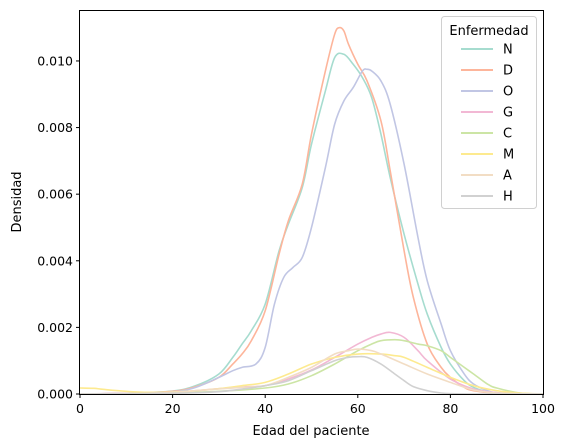  I want to click on legend-label-A: A, so click(507, 176).